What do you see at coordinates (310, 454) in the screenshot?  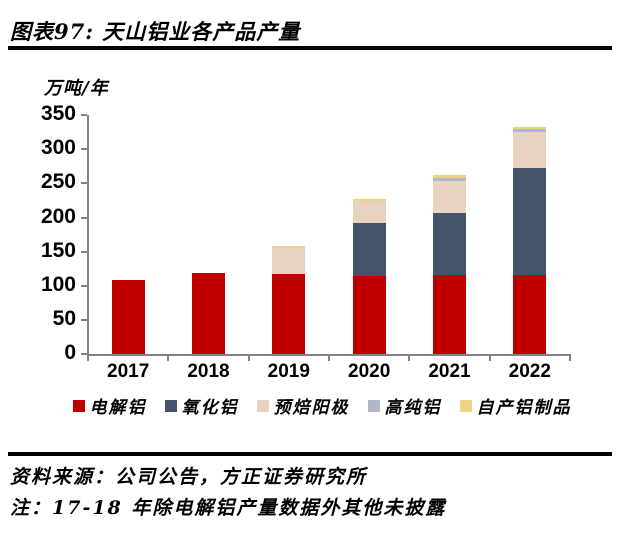 I see `bottom-divider` at bounding box center [310, 454].